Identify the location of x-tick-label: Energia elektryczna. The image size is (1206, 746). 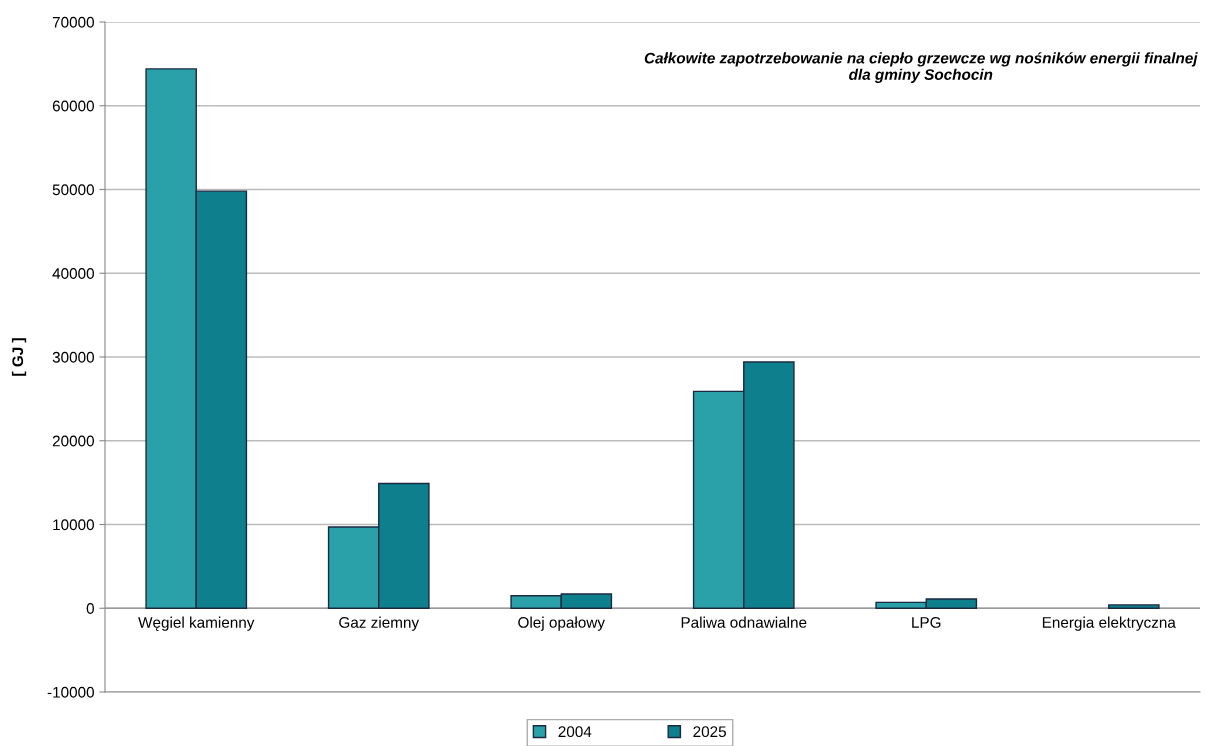
(1109, 623).